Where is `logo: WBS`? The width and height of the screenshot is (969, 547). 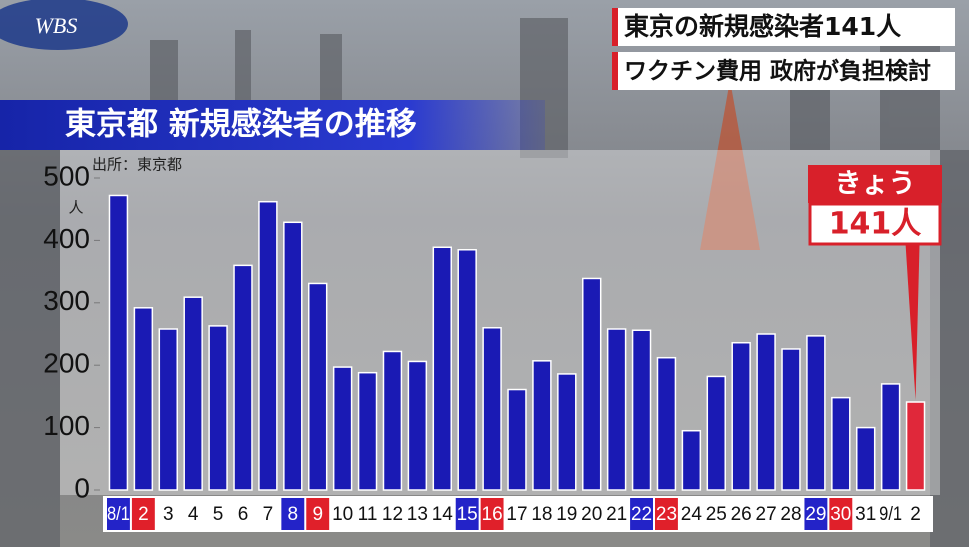 logo: WBS is located at coordinates (56, 25).